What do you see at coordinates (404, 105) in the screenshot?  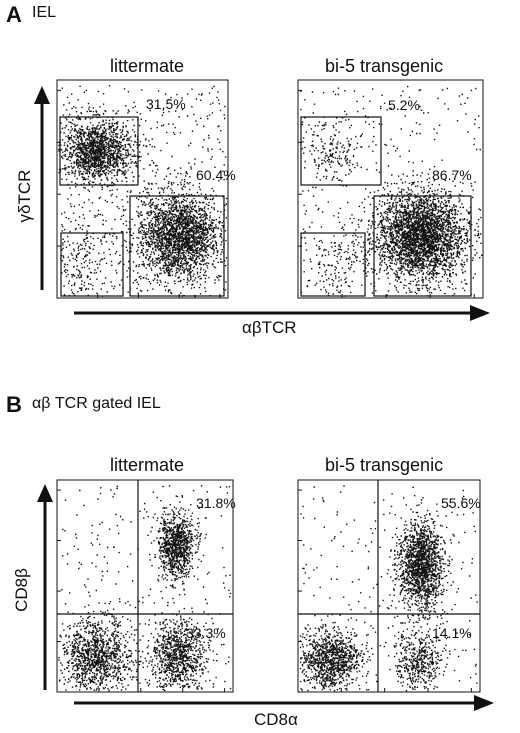 I see `plot-a2-gate-upper-label: 5.2%` at bounding box center [404, 105].